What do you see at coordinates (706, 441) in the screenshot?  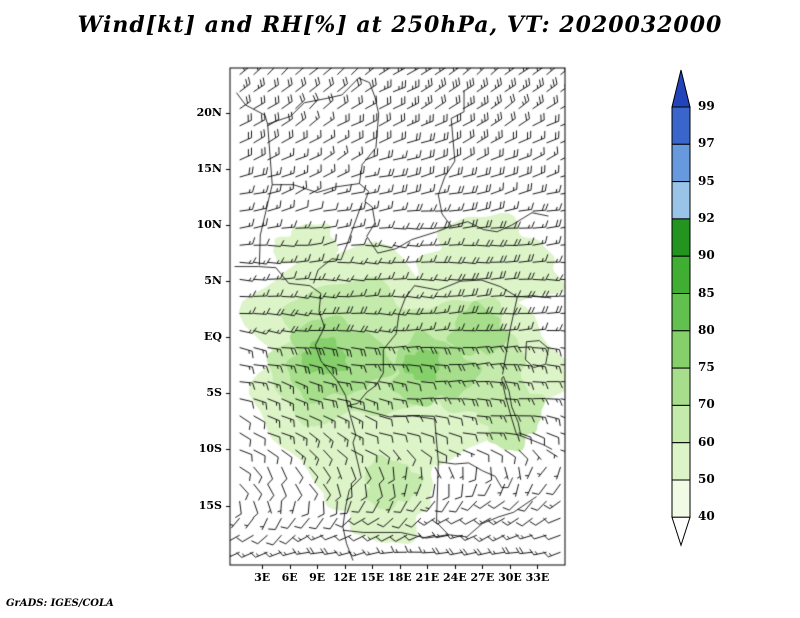 I see `colorbar-tick-label: 60` at bounding box center [706, 441].